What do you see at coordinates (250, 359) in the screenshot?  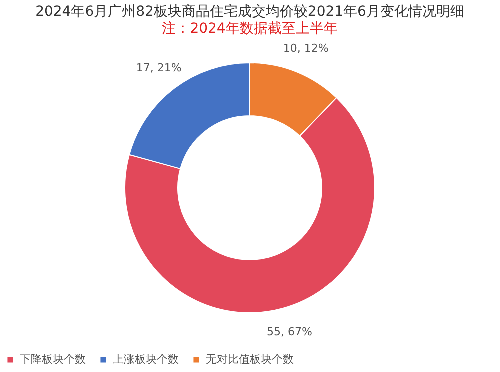 I see `legend-label: 无对比值板块个数` at bounding box center [250, 359].